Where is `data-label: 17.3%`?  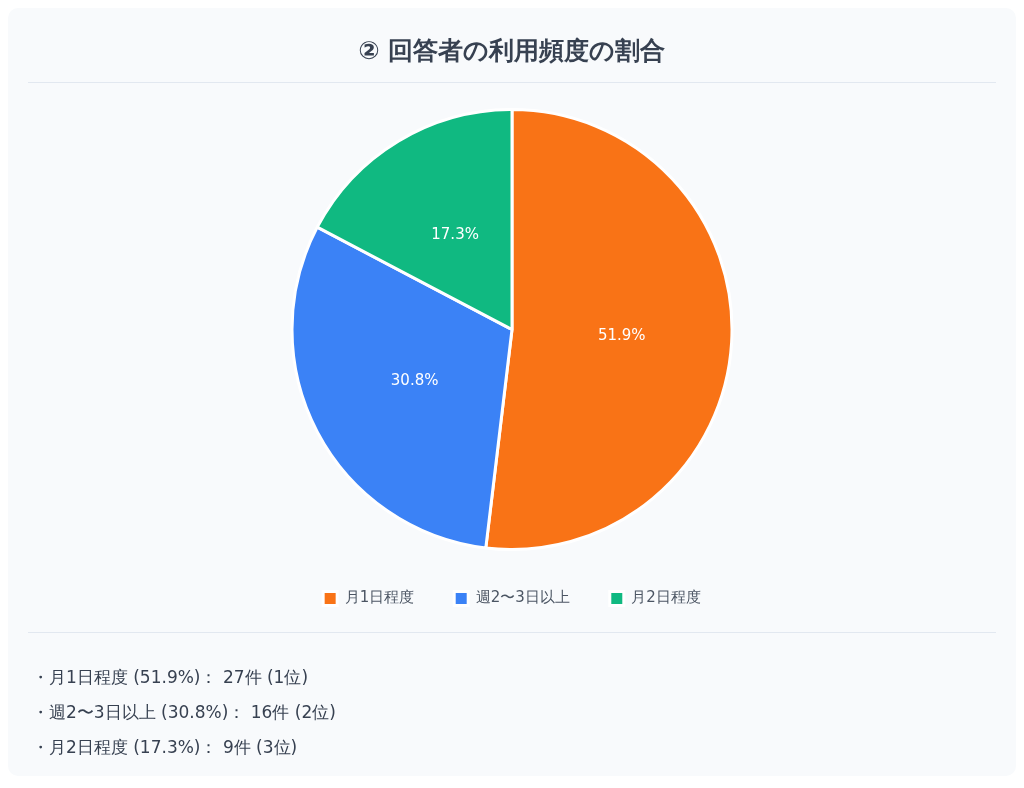 data-label: 17.3% is located at coordinates (455, 234).